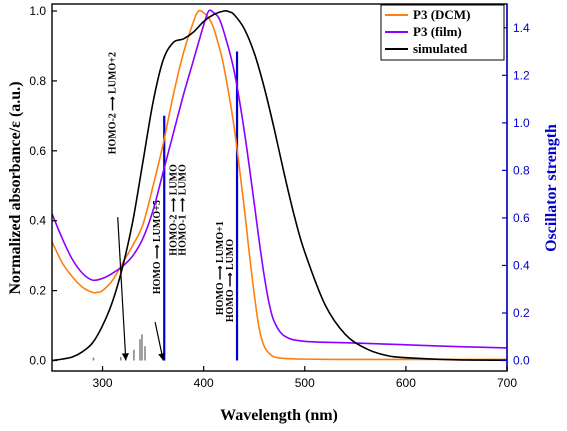  What do you see at coordinates (157, 247) in the screenshot?
I see `annotation-label: HOMO ⟶ LUMO+5` at bounding box center [157, 247].